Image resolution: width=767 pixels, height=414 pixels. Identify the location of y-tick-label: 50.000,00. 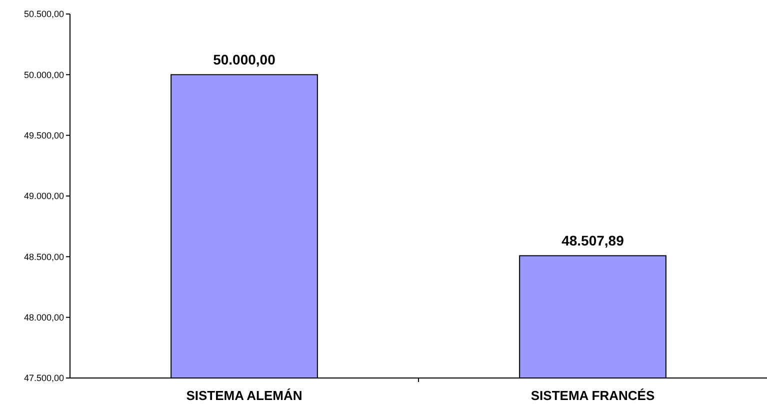
(44, 75).